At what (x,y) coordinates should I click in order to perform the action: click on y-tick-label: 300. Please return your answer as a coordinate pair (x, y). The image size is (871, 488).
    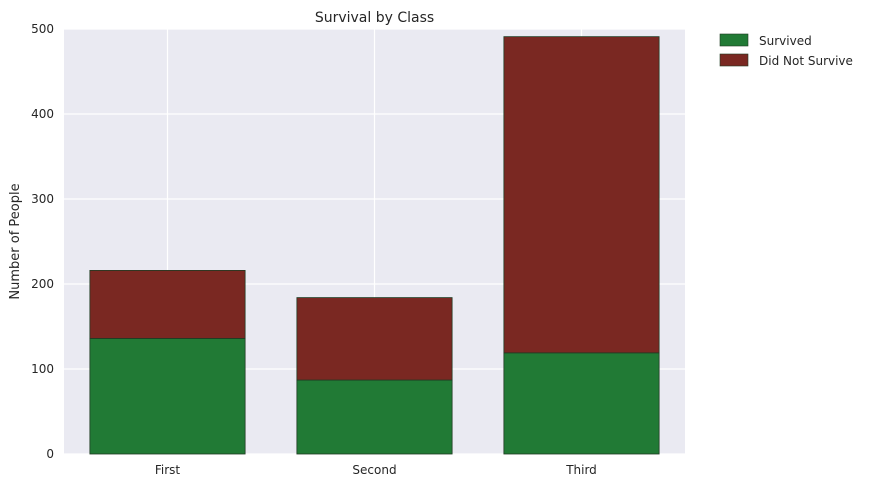
    Looking at the image, I should click on (42, 199).